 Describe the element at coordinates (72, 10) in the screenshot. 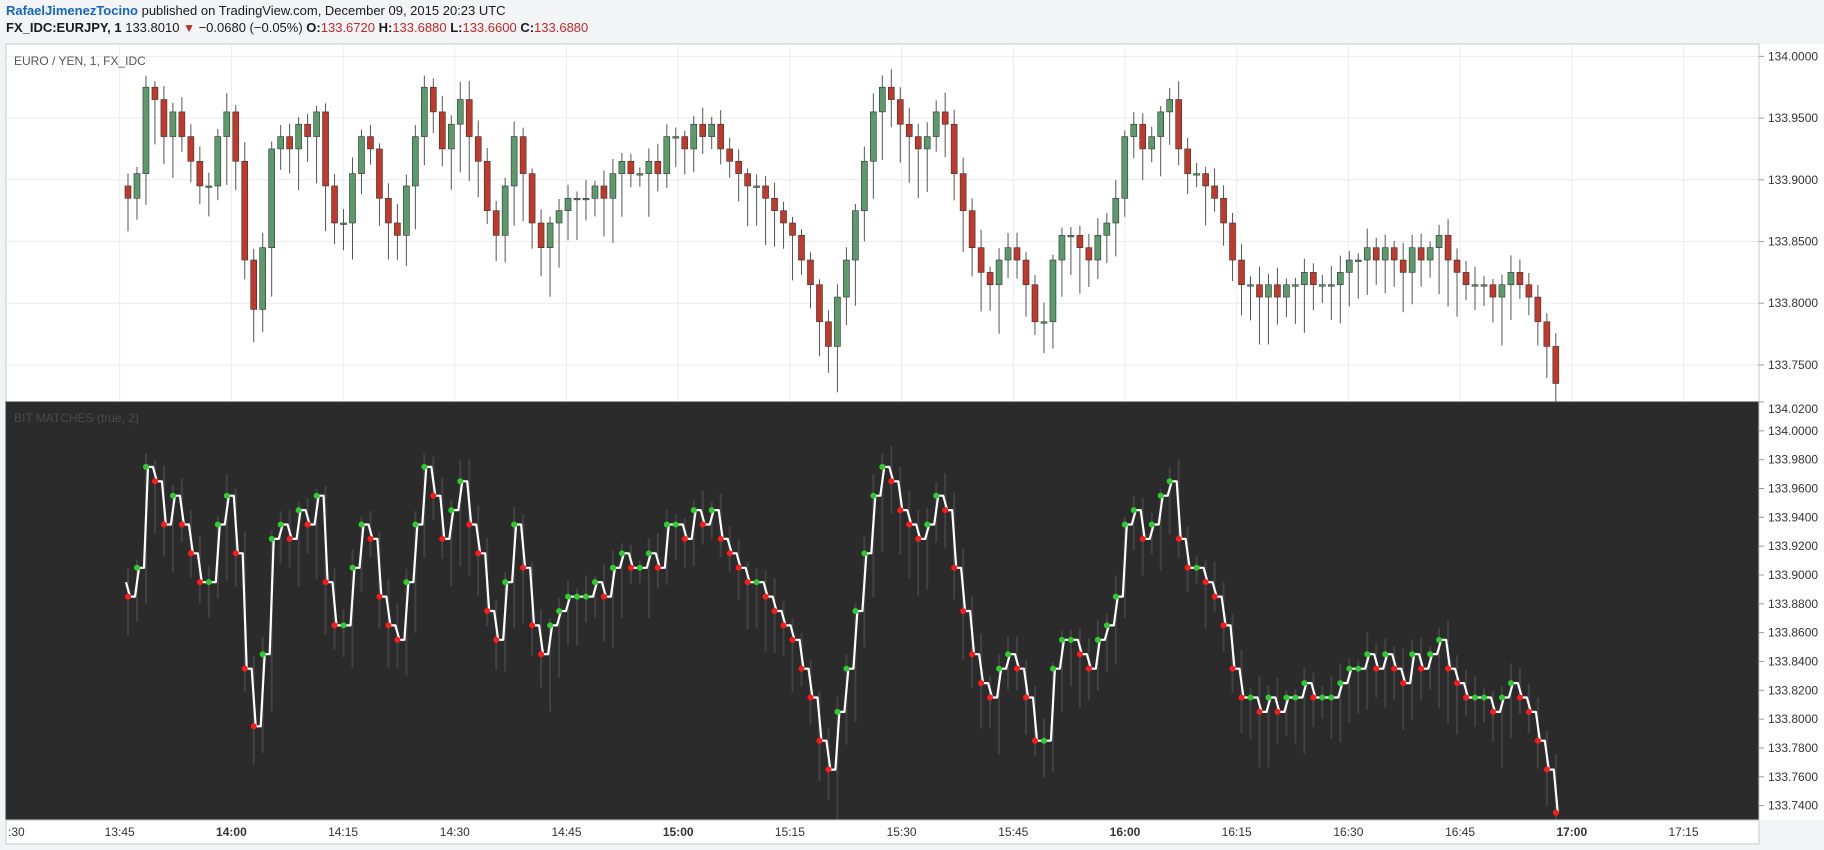

I see `author-name: RafaelJimenezTocino` at that location.